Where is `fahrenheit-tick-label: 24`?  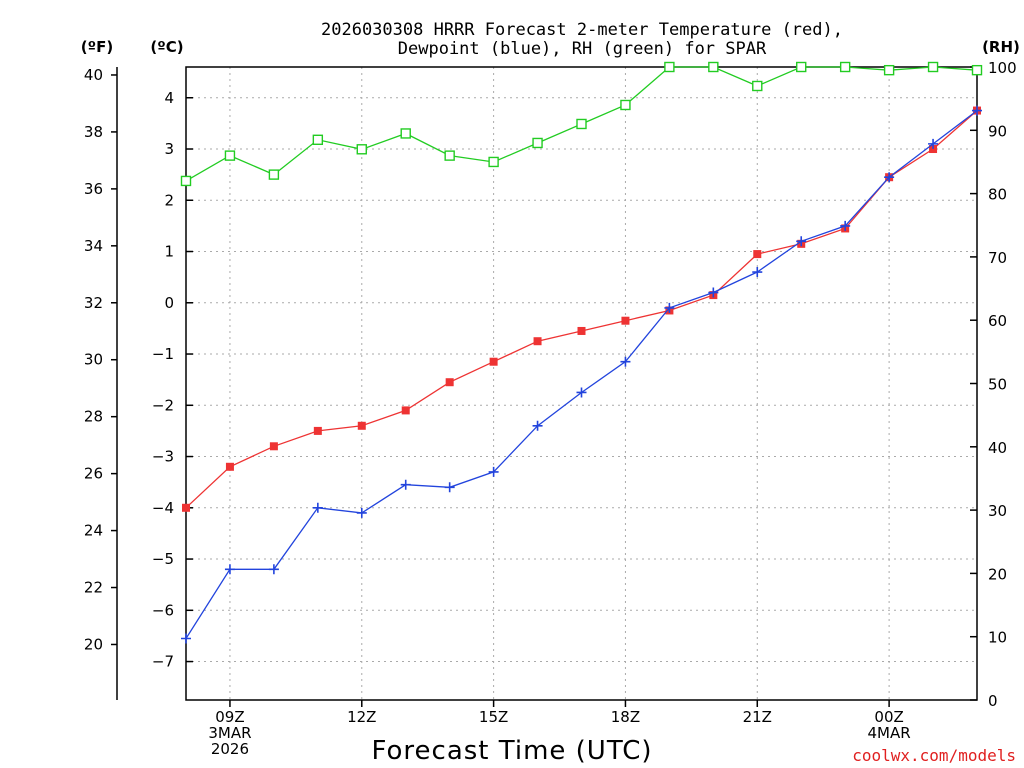
fahrenheit-tick-label: 24 is located at coordinates (93, 531).